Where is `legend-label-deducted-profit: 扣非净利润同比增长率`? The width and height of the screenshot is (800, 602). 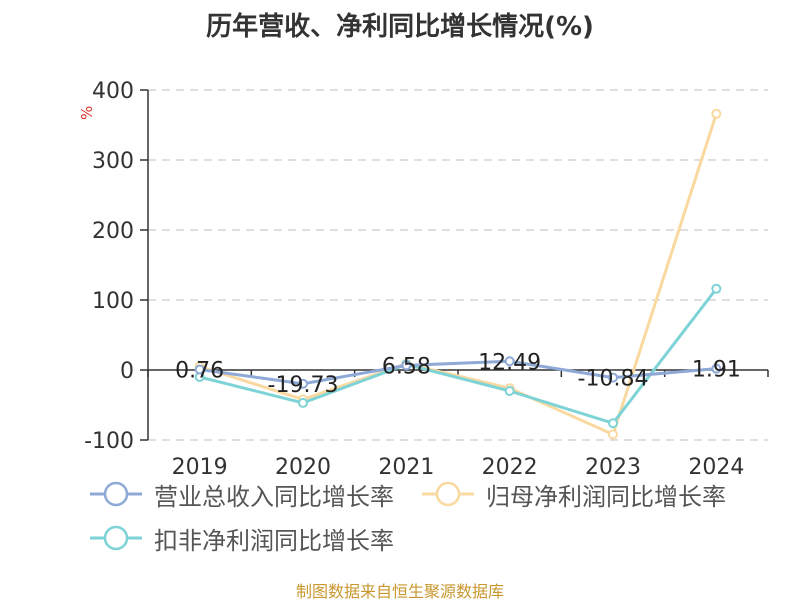
legend-label-deducted-profit: 扣非净利润同比增长率 is located at coordinates (274, 540).